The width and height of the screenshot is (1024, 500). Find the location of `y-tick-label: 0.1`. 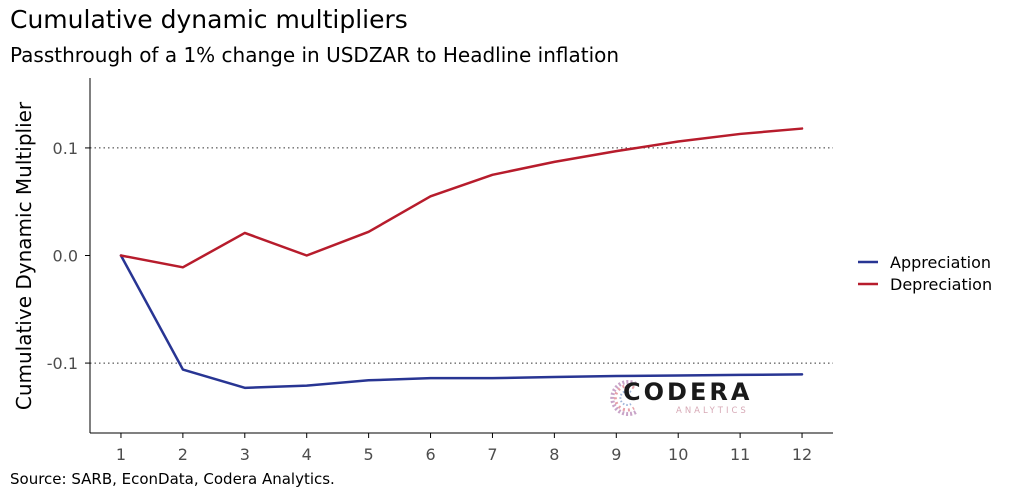

y-tick-label: 0.1 is located at coordinates (65, 148).